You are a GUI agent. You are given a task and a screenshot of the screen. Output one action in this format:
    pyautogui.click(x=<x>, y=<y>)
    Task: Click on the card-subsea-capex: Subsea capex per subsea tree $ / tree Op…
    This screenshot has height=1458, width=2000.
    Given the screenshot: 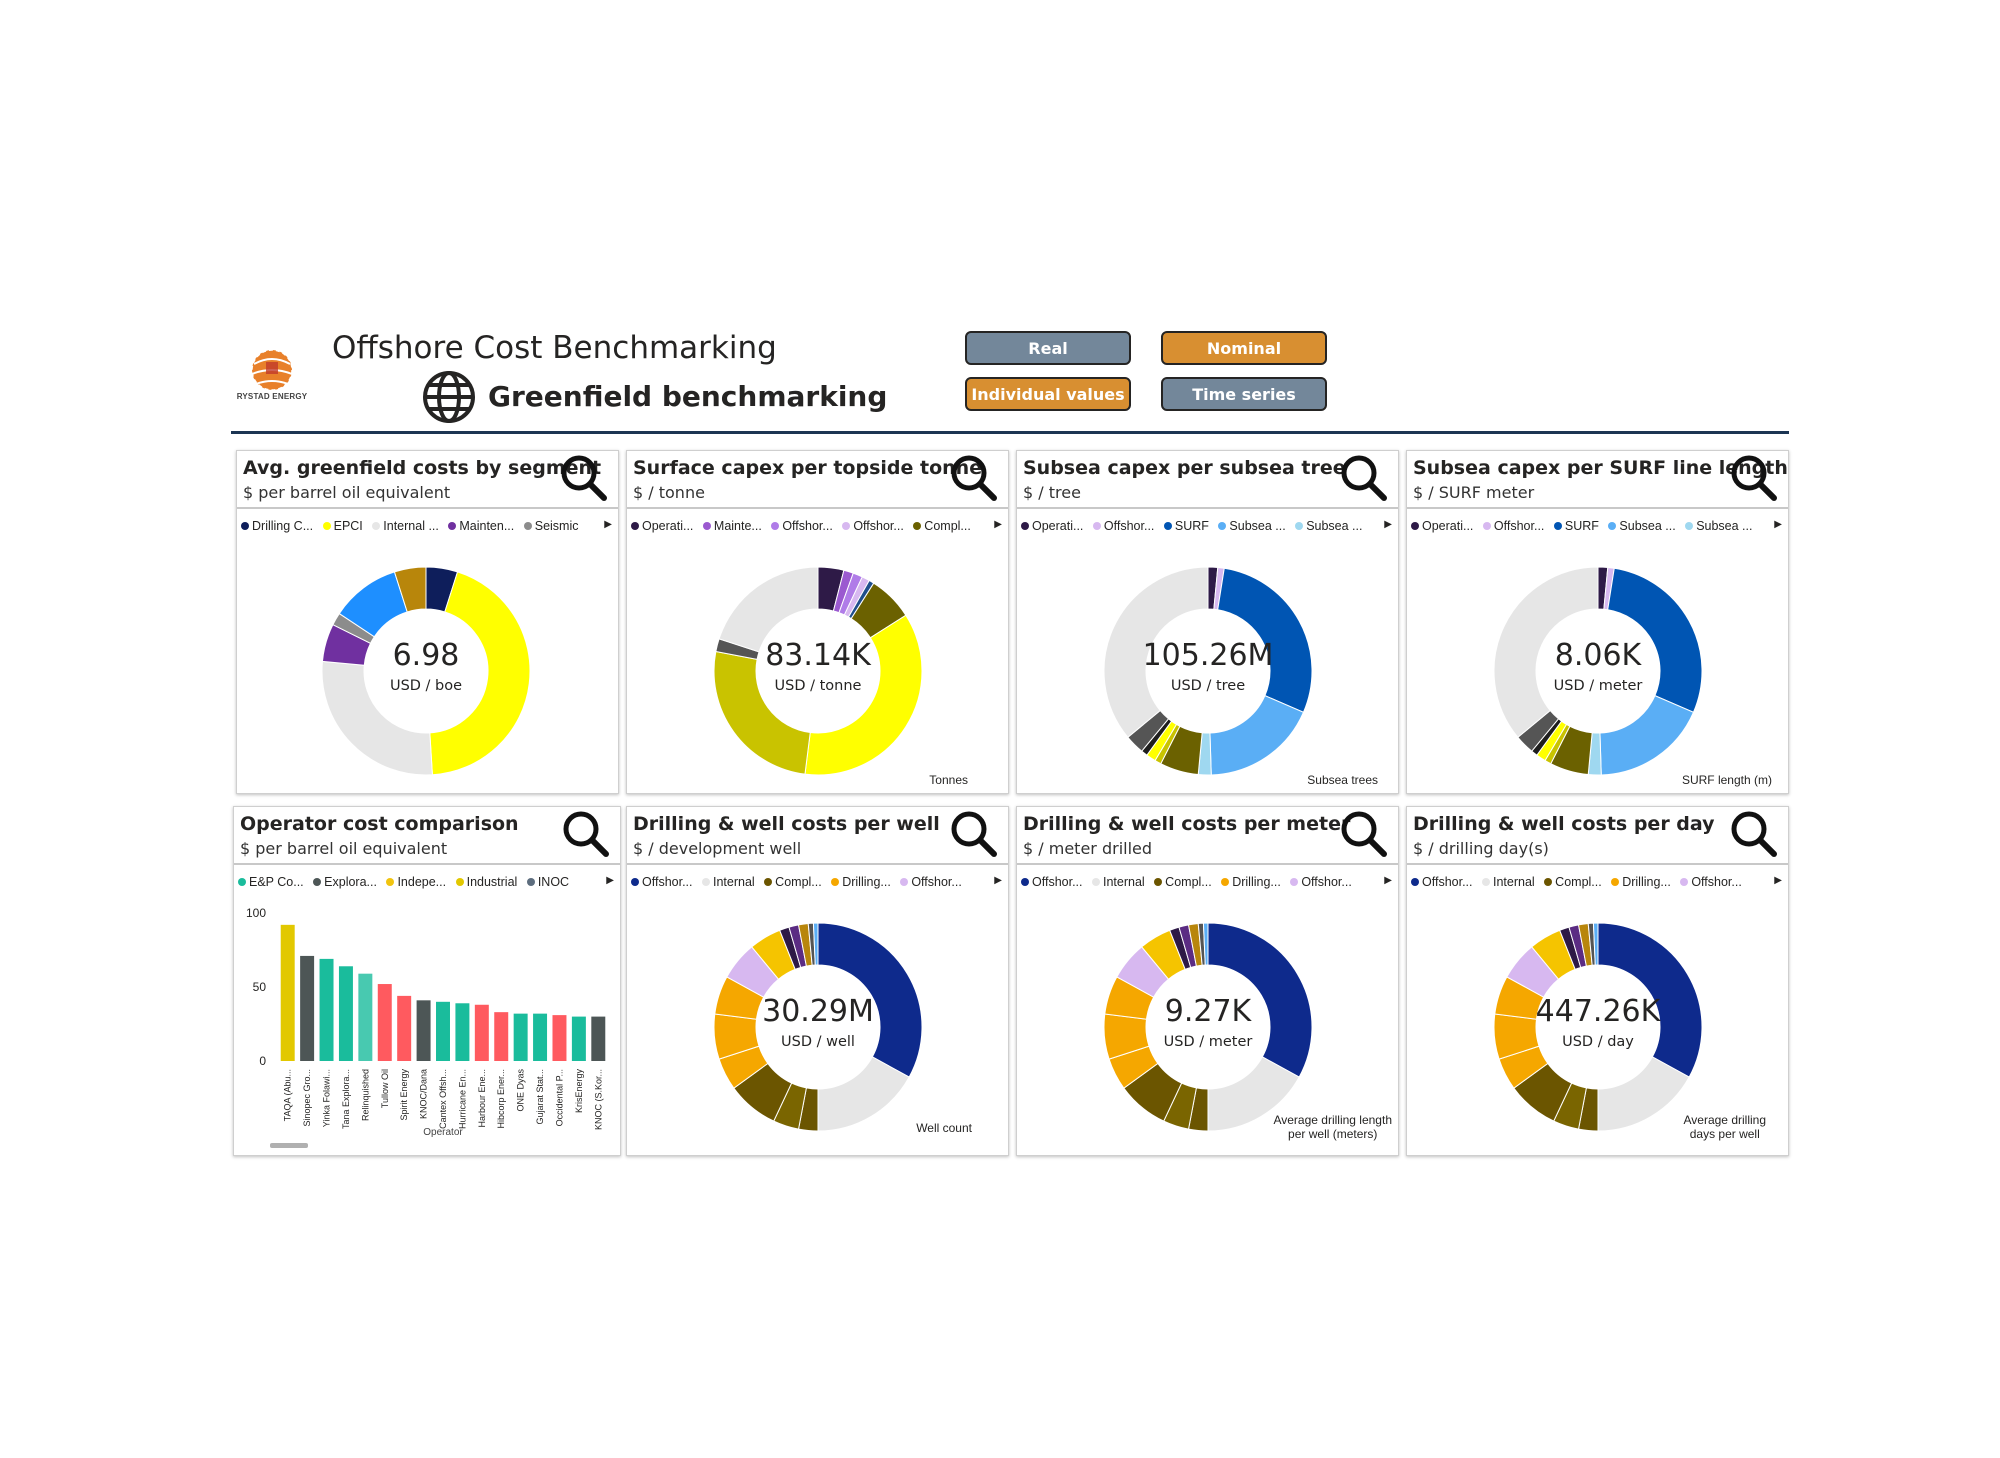 What is the action you would take?
    pyautogui.click(x=1207, y=622)
    